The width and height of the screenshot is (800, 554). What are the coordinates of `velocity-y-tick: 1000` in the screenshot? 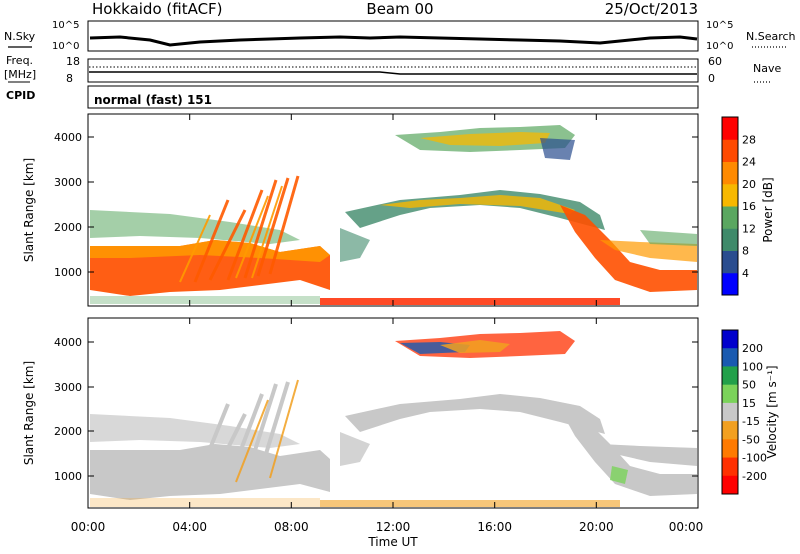 It's located at (68, 476).